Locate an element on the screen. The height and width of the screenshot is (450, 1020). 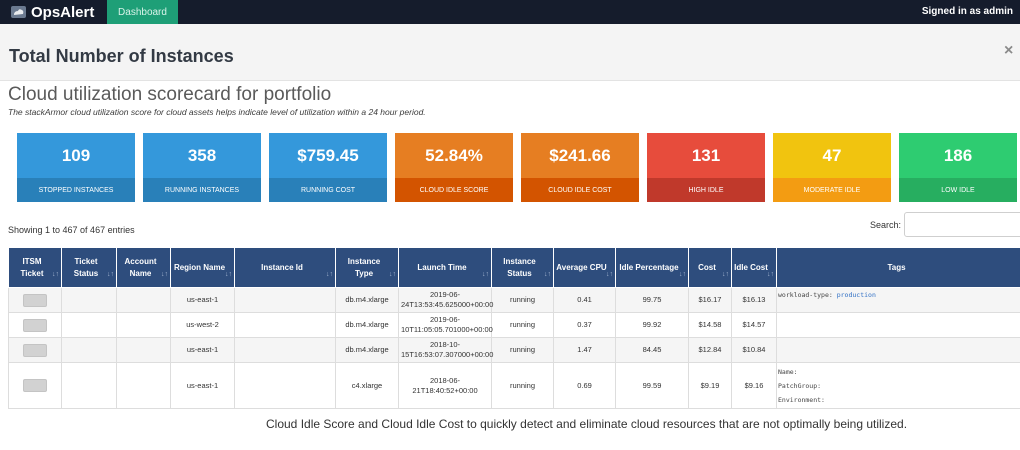
tile-cloud-idle-score: 52.84% CLOUD IDLE SCORE is located at coordinates (454, 167).